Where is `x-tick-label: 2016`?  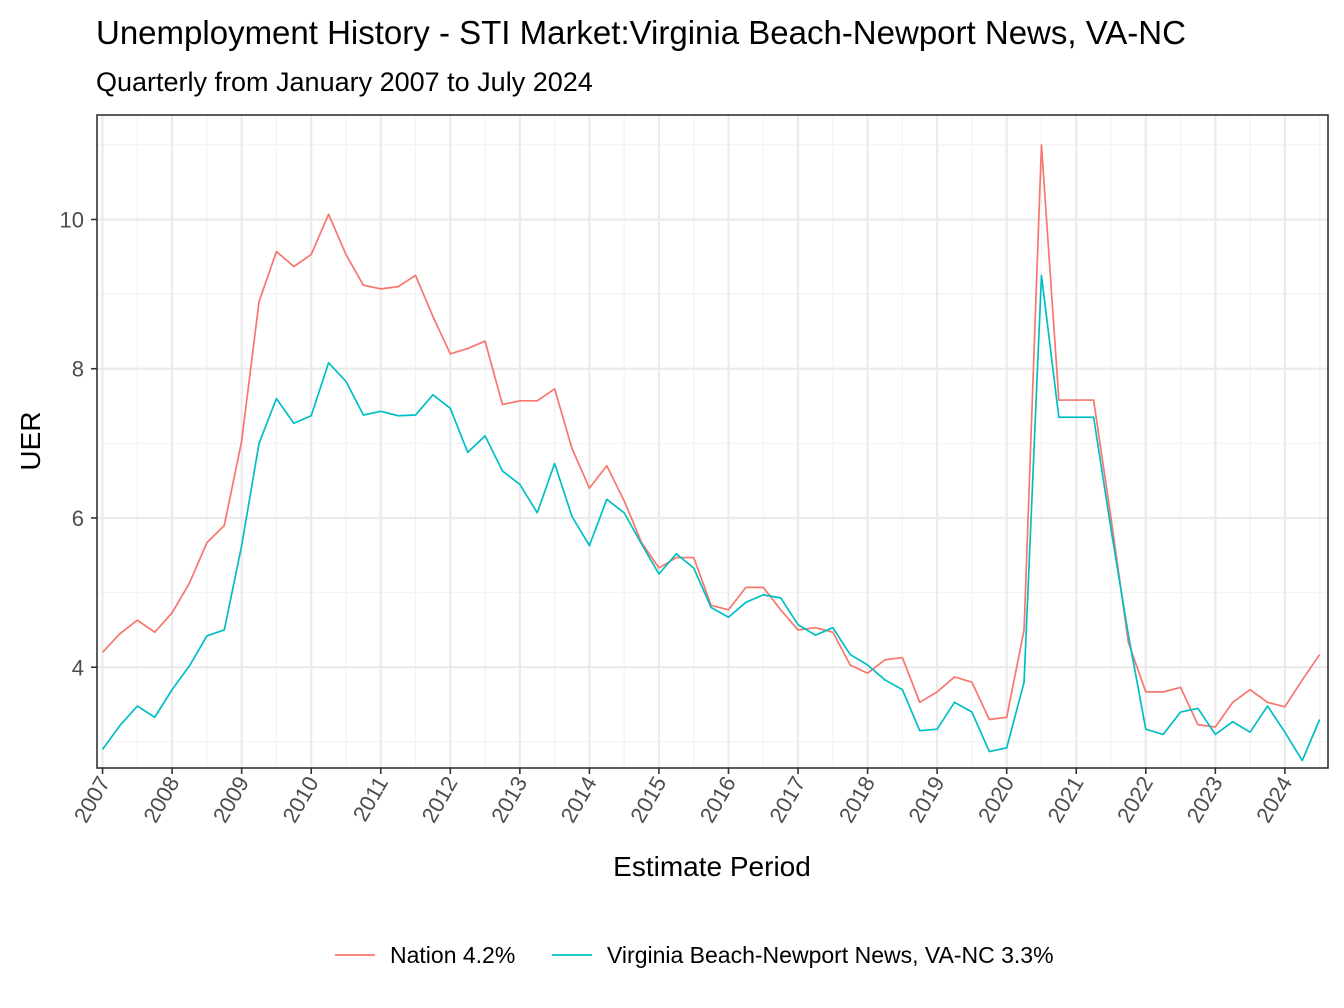
x-tick-label: 2016 is located at coordinates (718, 799).